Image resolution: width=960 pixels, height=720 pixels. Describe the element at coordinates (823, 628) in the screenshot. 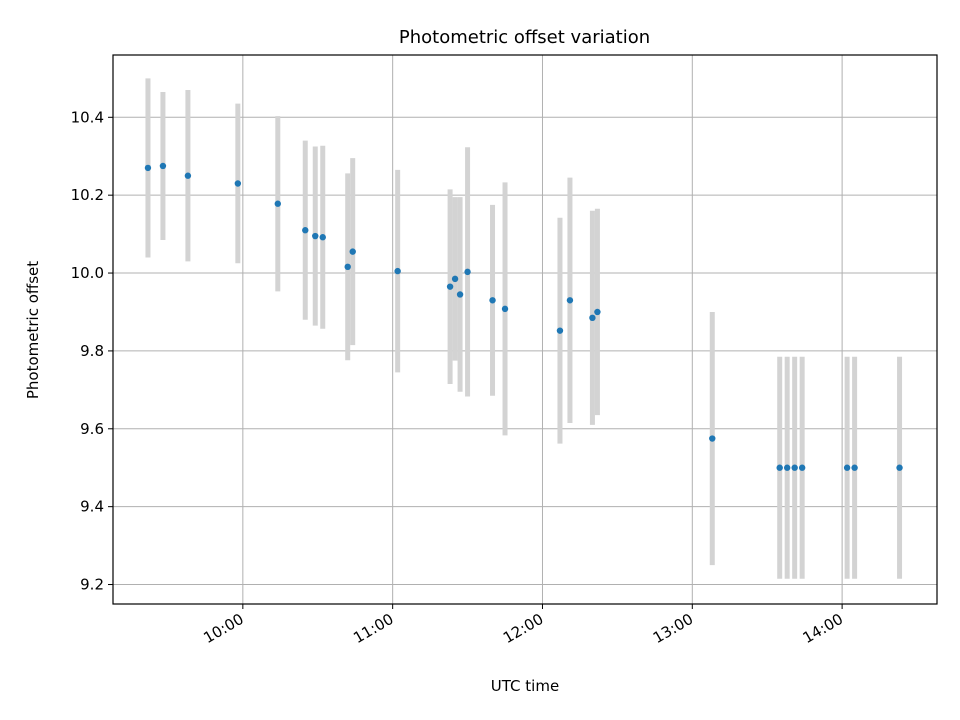

I see `x-tick-label: 14:00` at that location.